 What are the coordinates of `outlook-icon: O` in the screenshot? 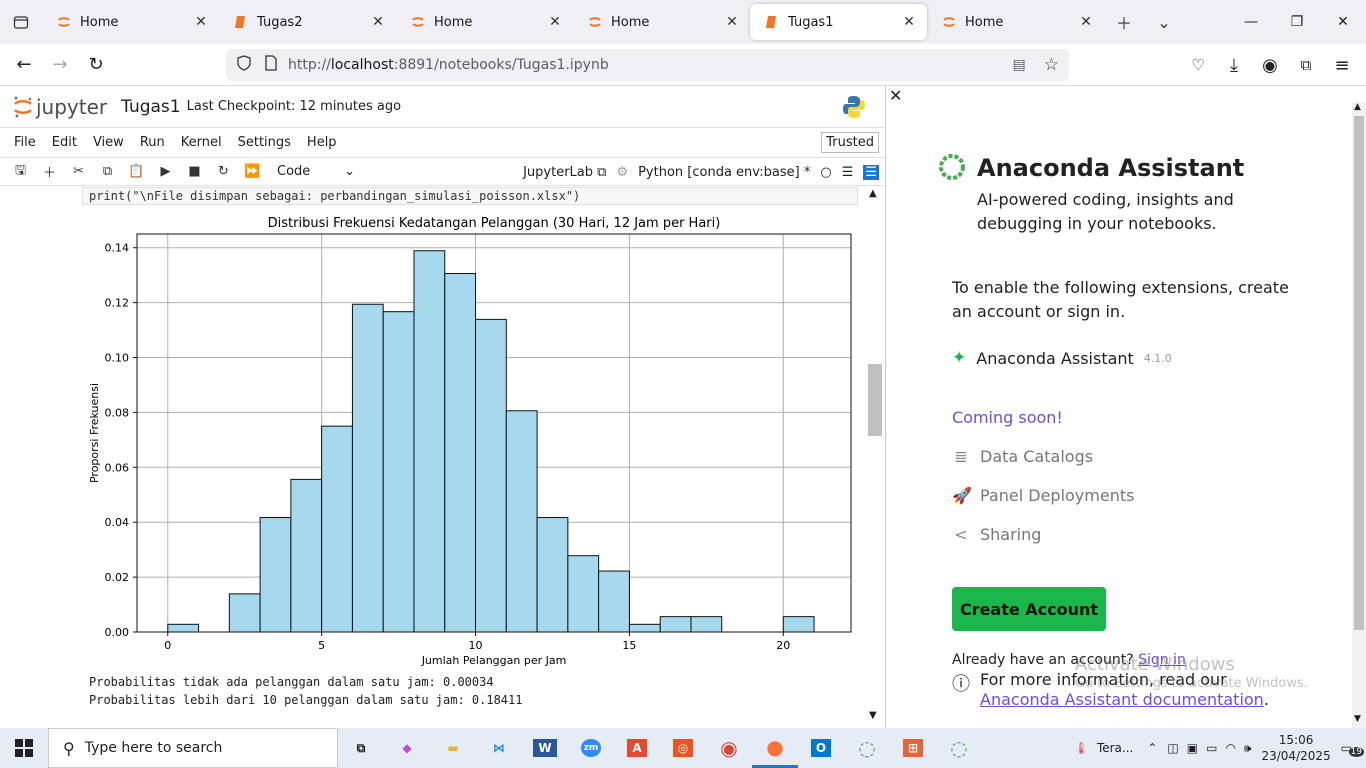 It's located at (821, 748).